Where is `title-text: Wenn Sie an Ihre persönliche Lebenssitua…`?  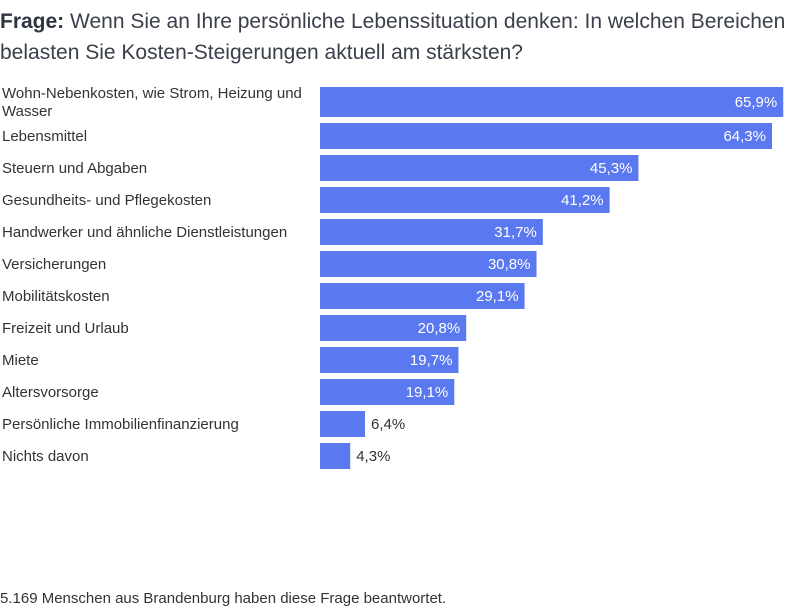 title-text: Wenn Sie an Ihre persönliche Lebenssitua… is located at coordinates (393, 37).